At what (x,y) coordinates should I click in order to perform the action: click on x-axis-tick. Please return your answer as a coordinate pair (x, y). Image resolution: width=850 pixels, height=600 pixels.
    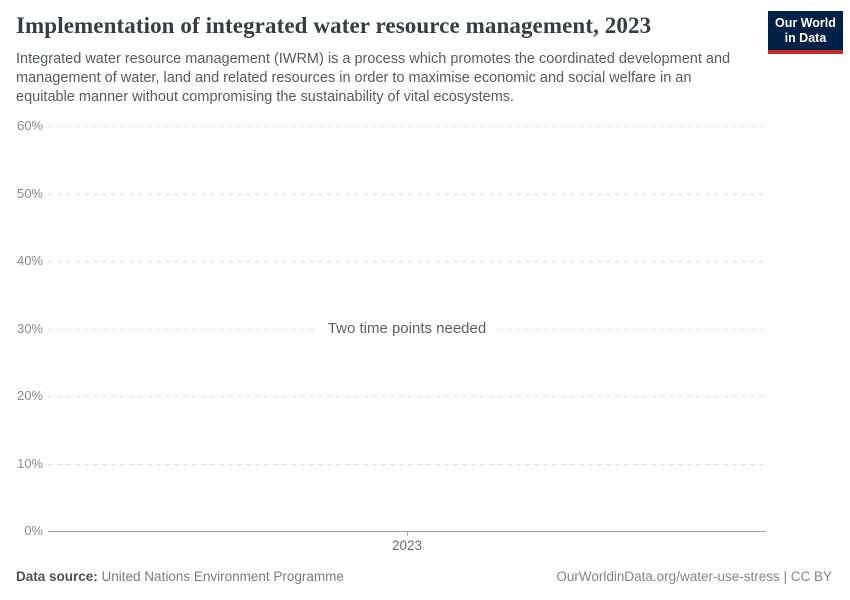
    Looking at the image, I should click on (407, 533).